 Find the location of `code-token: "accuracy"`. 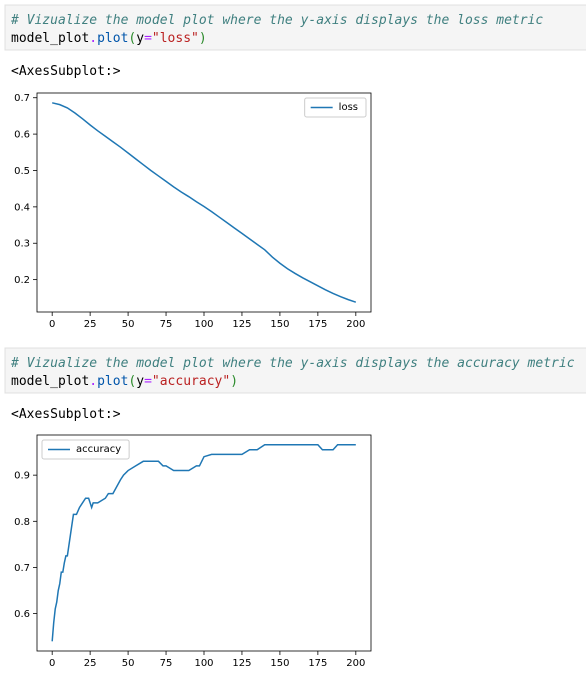

code-token: "accuracy" is located at coordinates (191, 381).